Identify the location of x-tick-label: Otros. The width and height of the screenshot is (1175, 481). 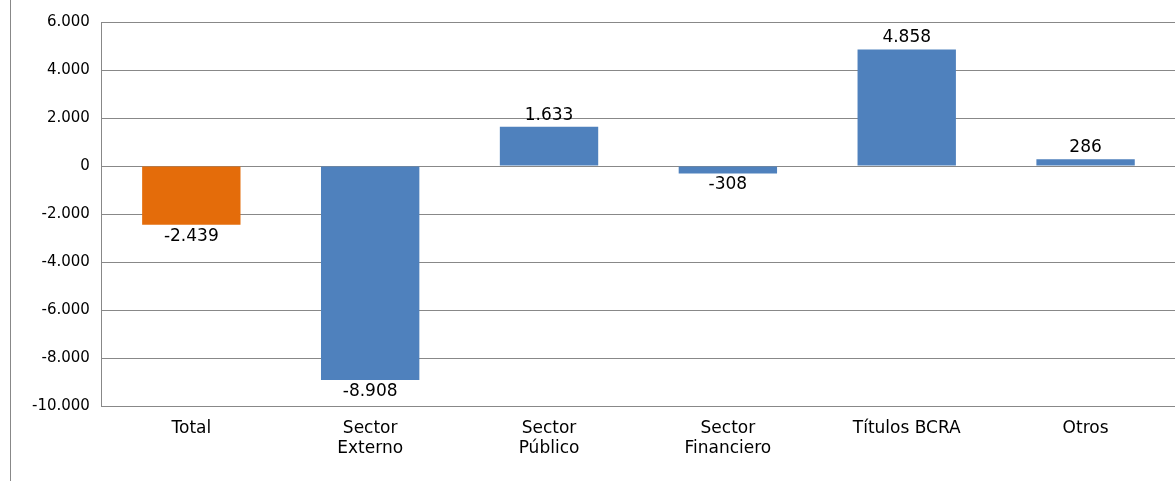
(1085, 426).